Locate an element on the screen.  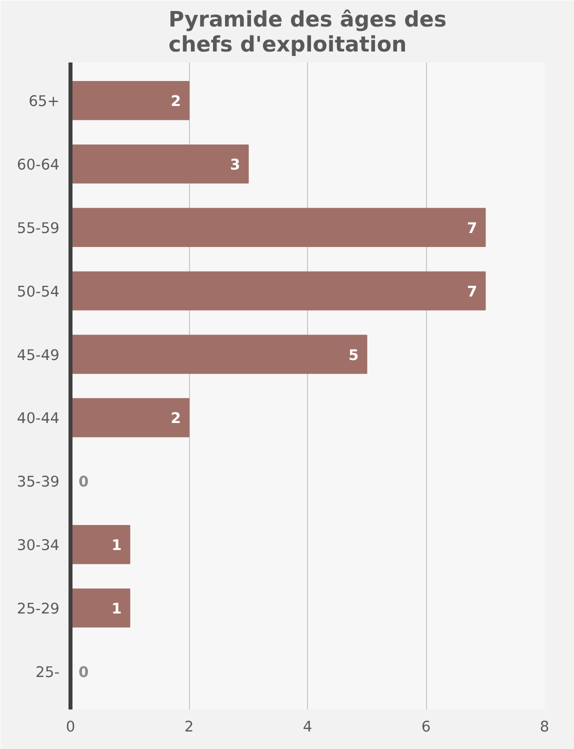
data-label: 3 is located at coordinates (235, 165).